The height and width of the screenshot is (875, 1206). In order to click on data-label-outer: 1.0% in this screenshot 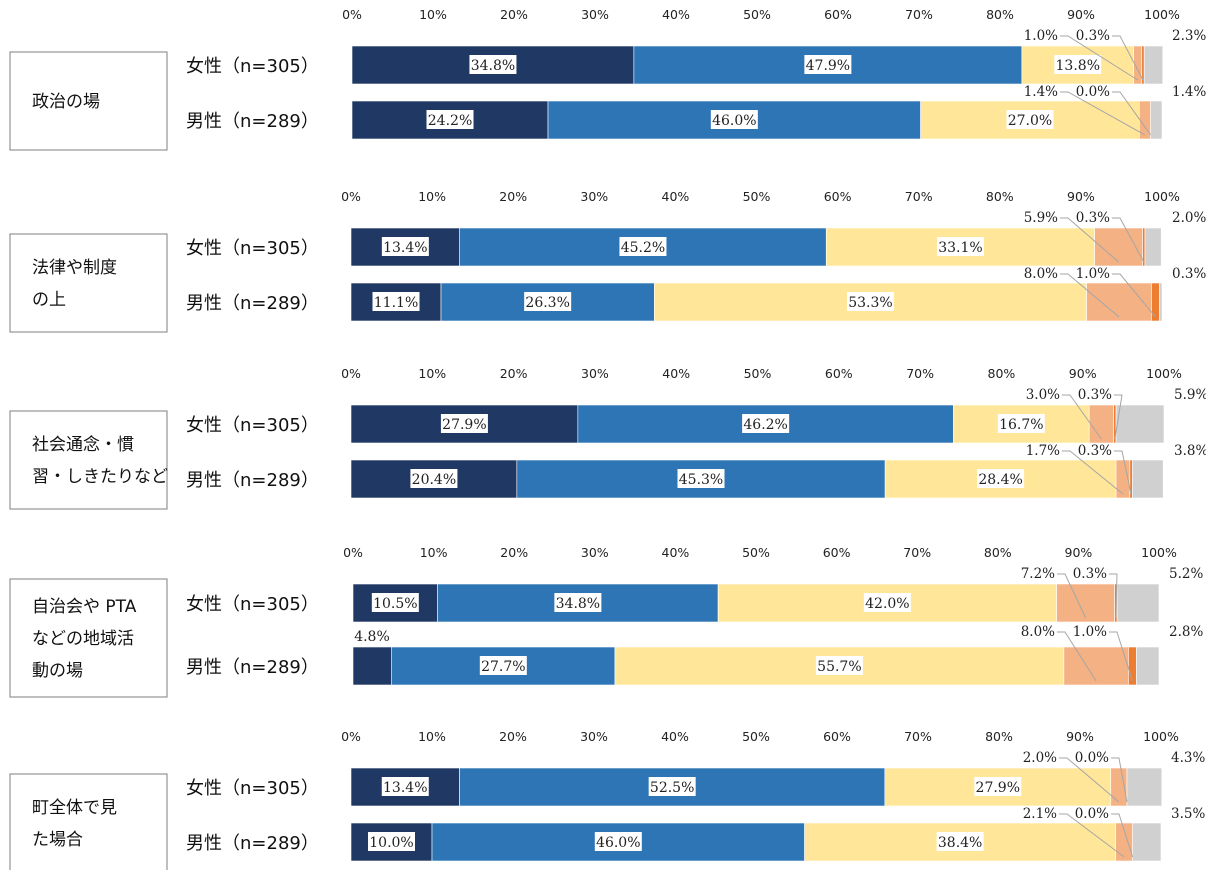, I will do `click(1090, 632)`.